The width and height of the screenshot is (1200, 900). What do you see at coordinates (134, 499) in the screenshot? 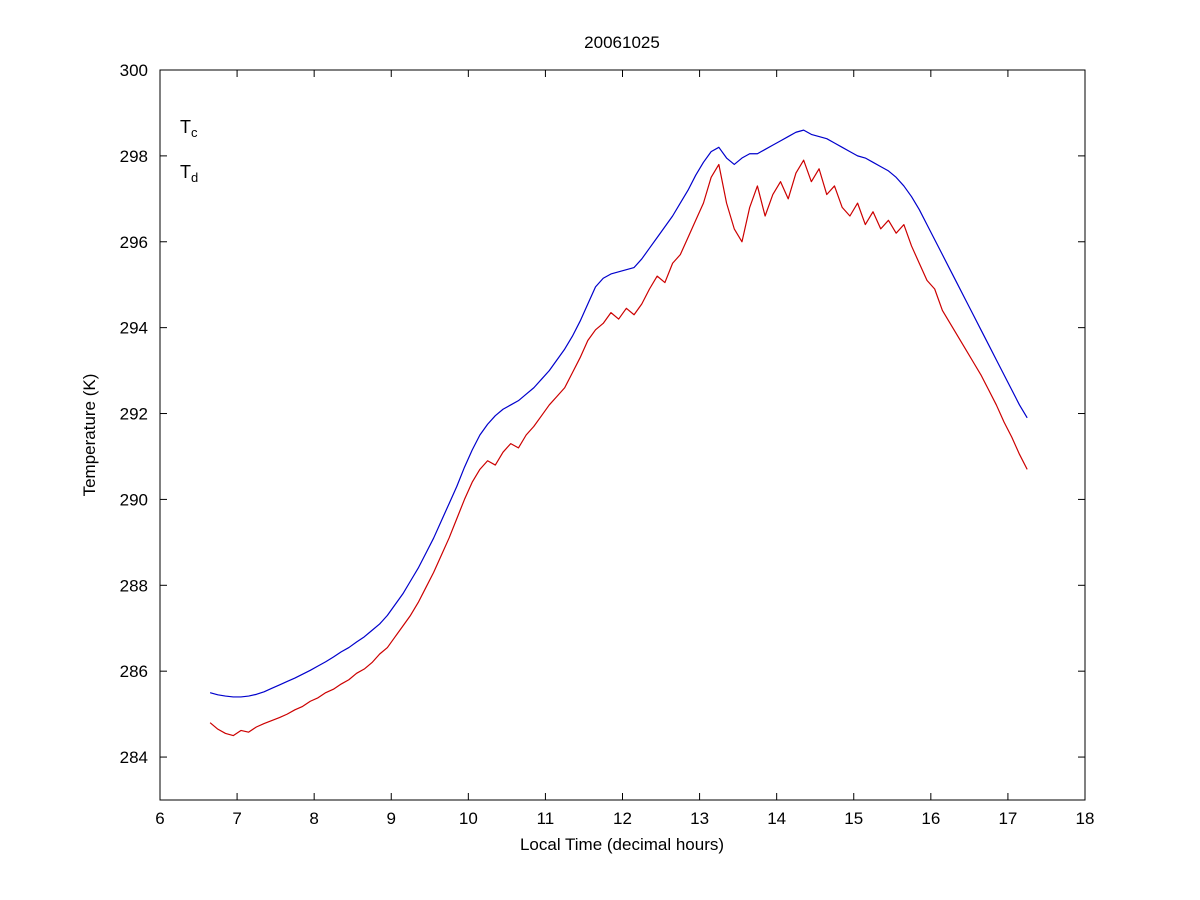
I see `y-tick-label: 290` at bounding box center [134, 499].